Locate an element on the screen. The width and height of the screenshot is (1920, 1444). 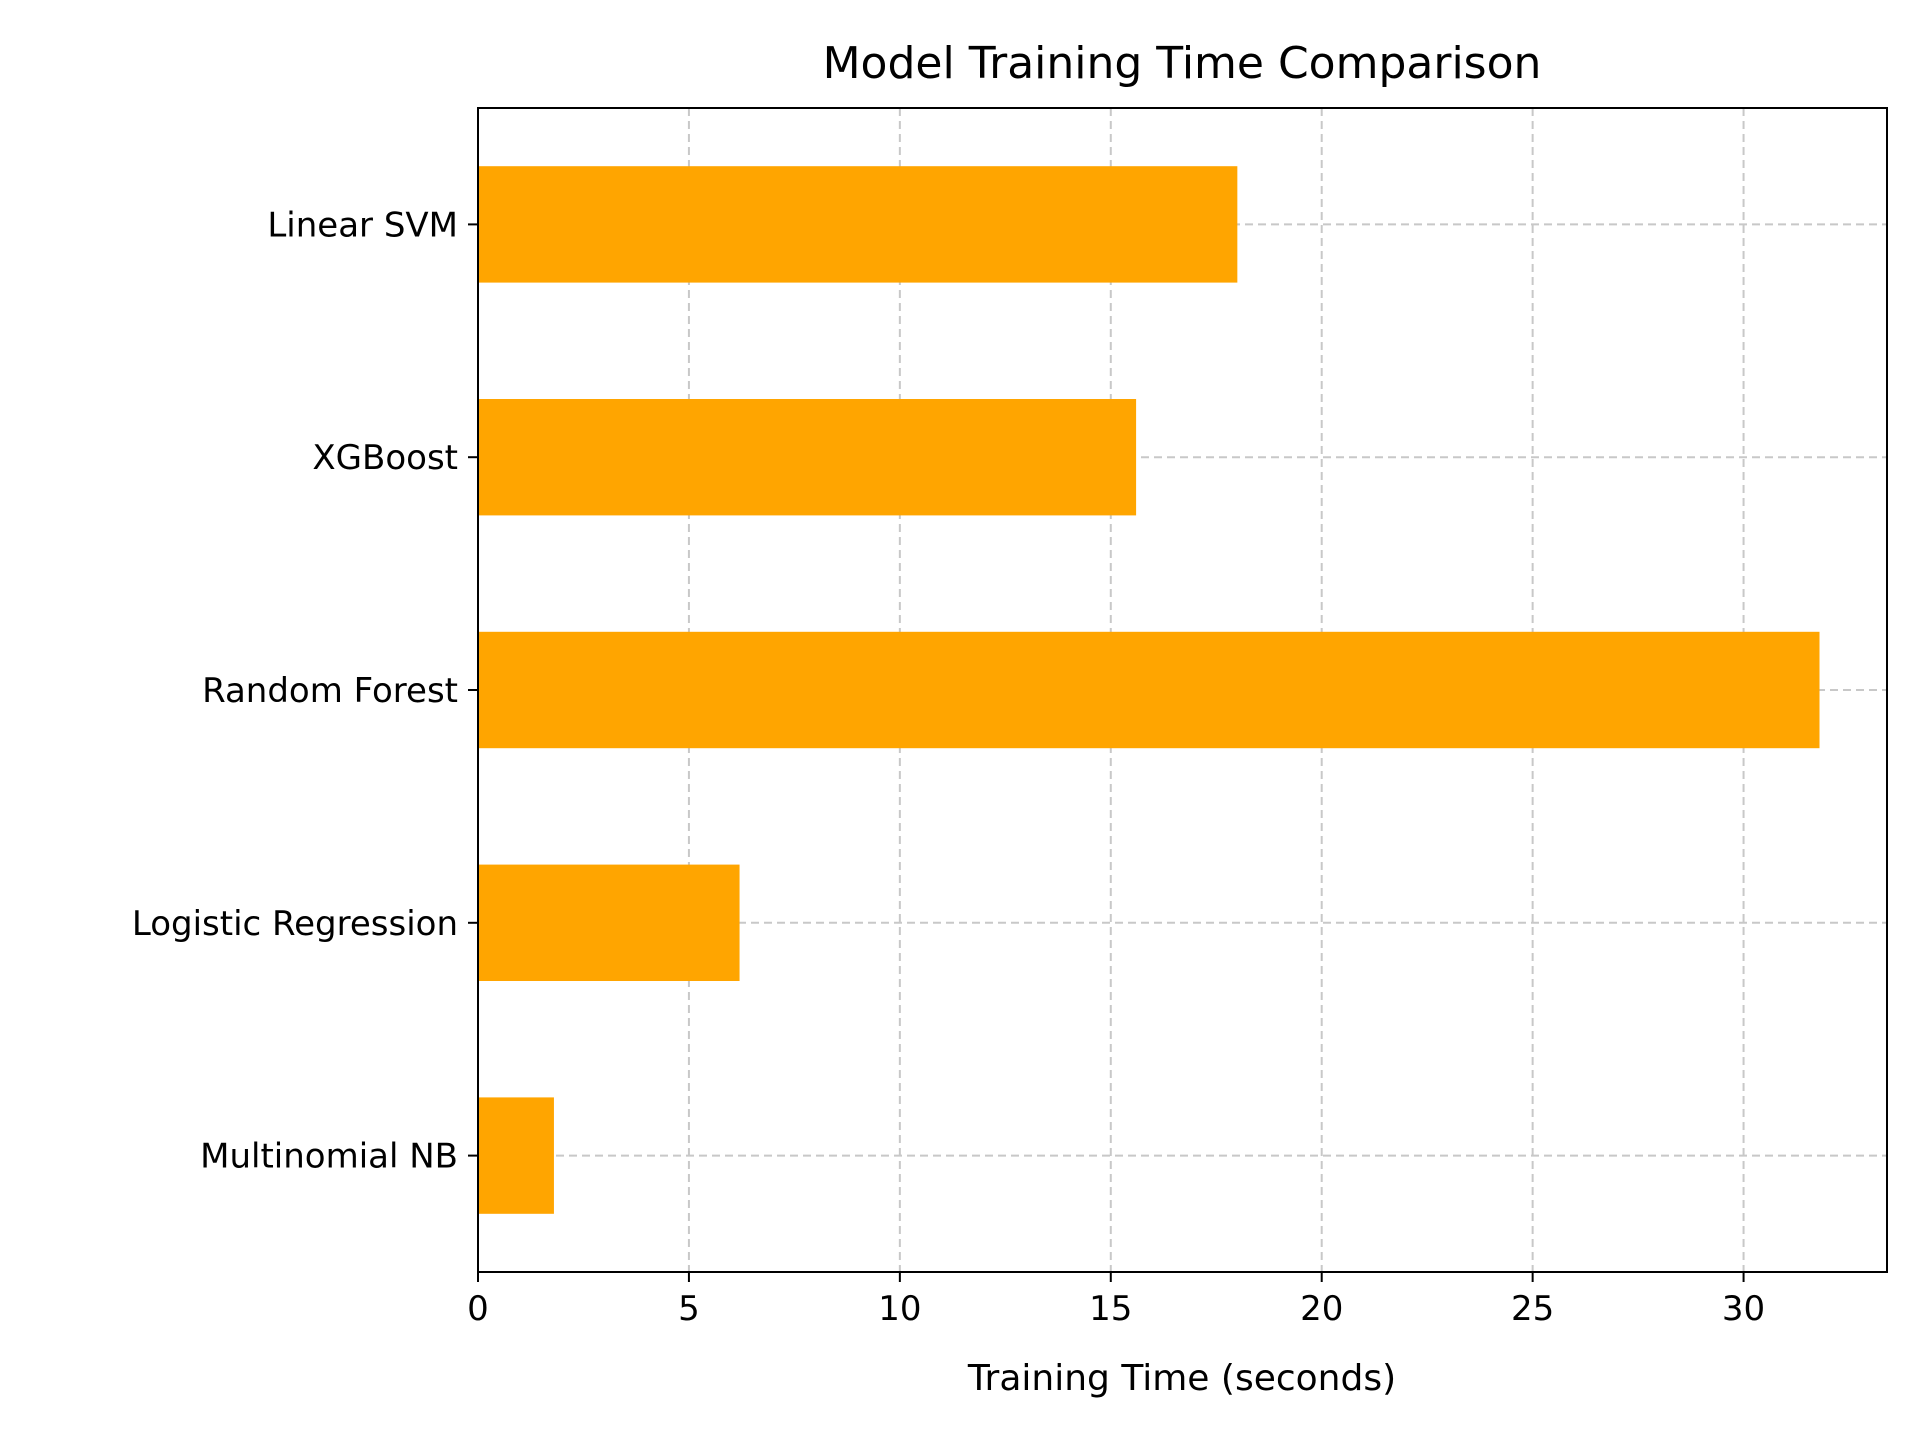
y-tick-label: Linear SVM is located at coordinates (362, 225).